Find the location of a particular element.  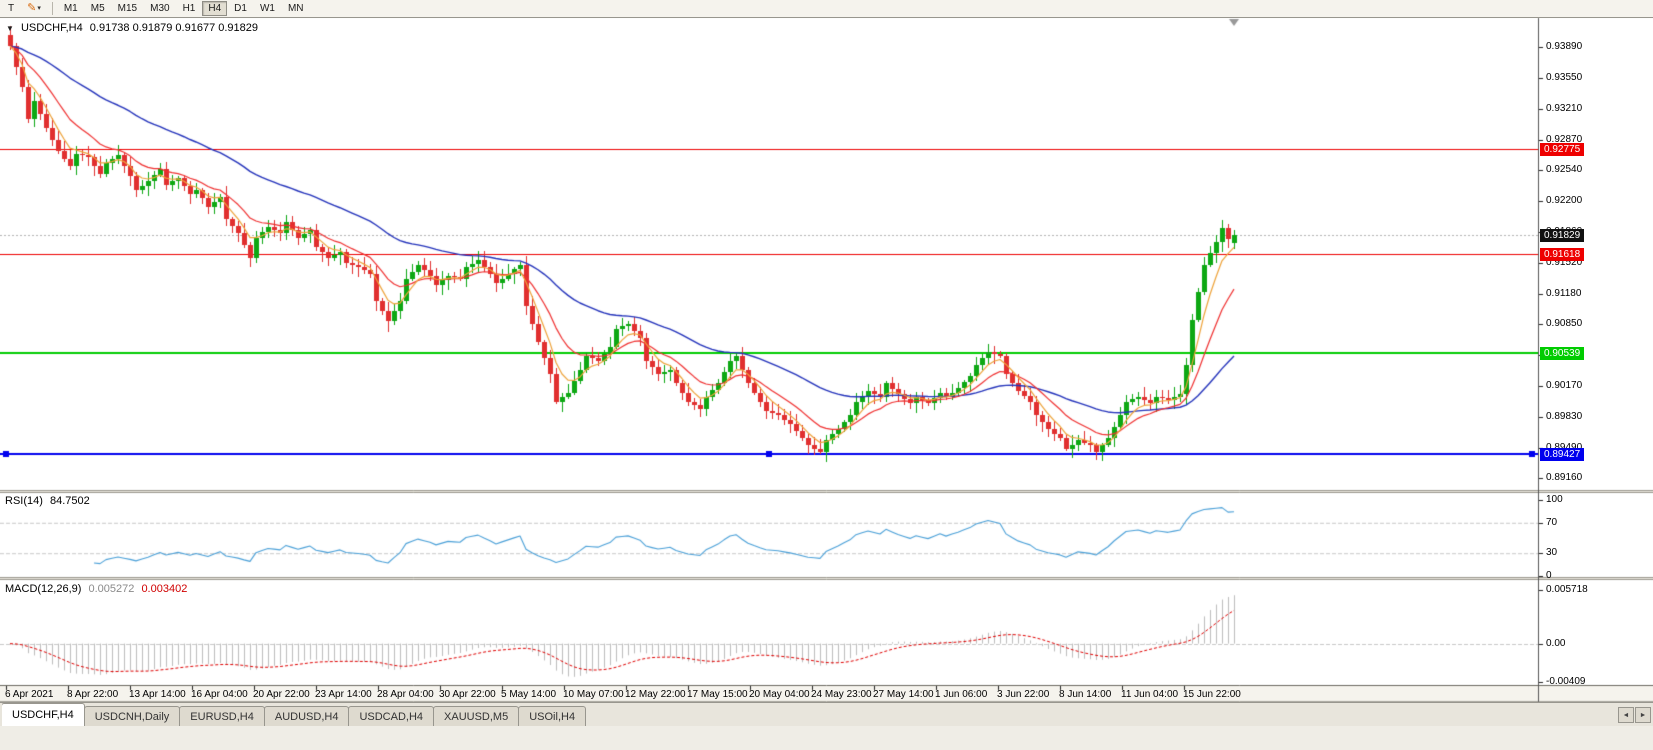

macd-axis-label: -0.00409 is located at coordinates (1566, 681).